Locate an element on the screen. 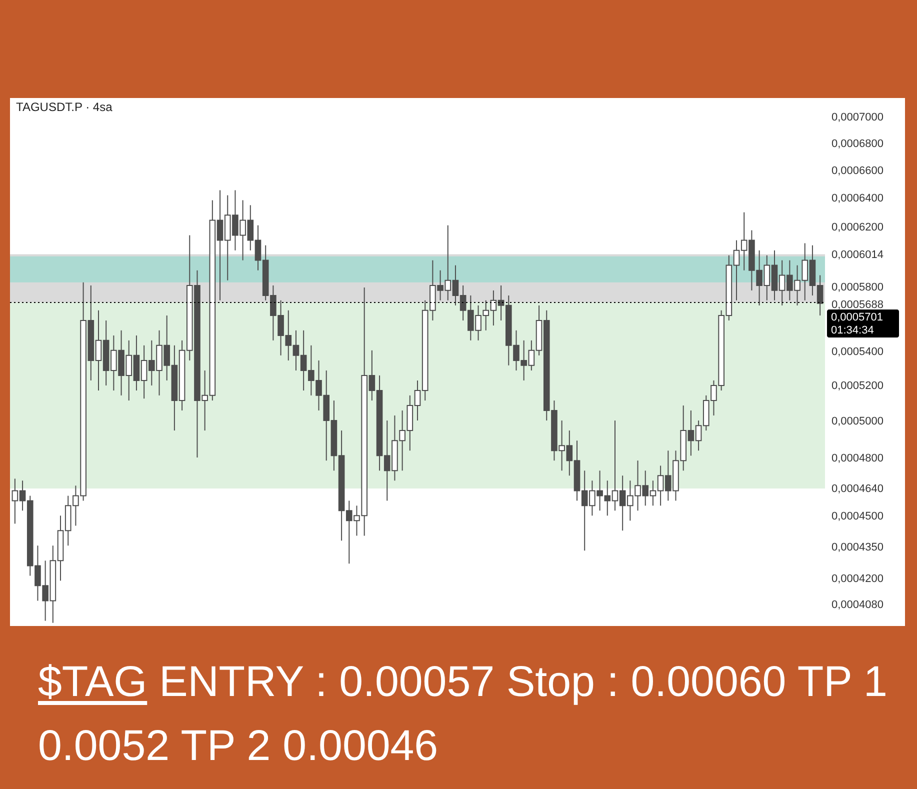 The height and width of the screenshot is (789, 917). y-tick-label: 0,0005200 is located at coordinates (858, 386).